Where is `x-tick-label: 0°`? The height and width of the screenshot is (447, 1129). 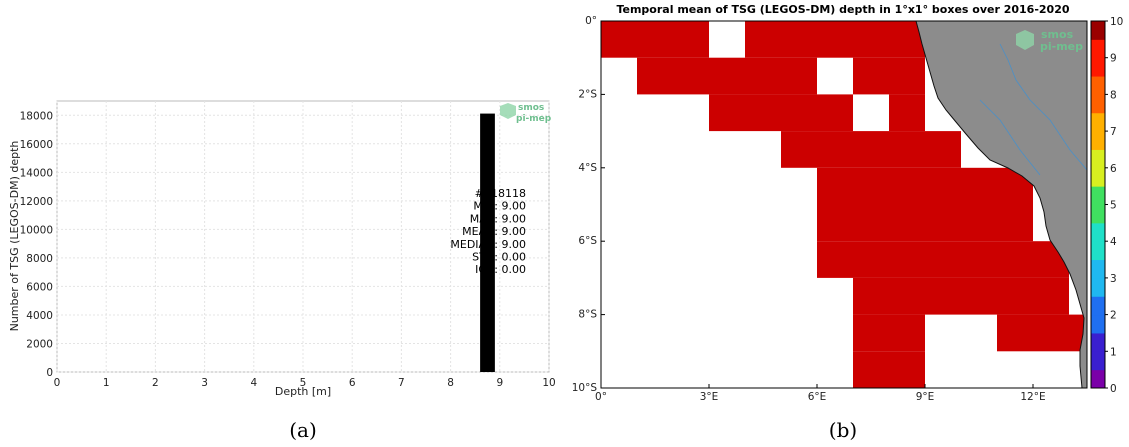
x-tick-label: 0° is located at coordinates (601, 397).